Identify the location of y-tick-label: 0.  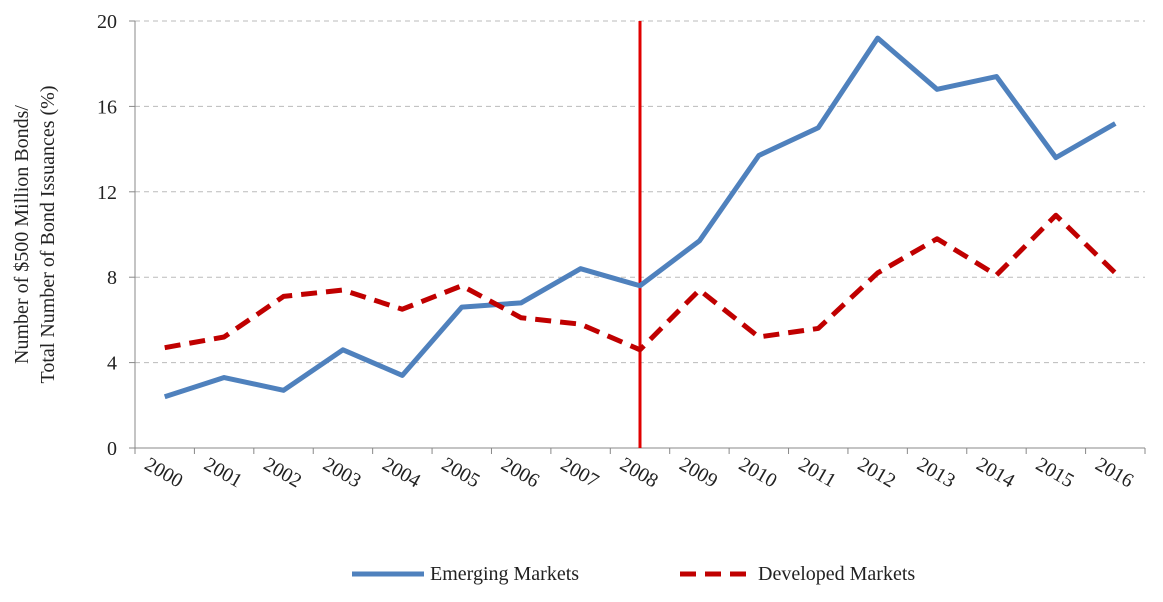
(112, 449).